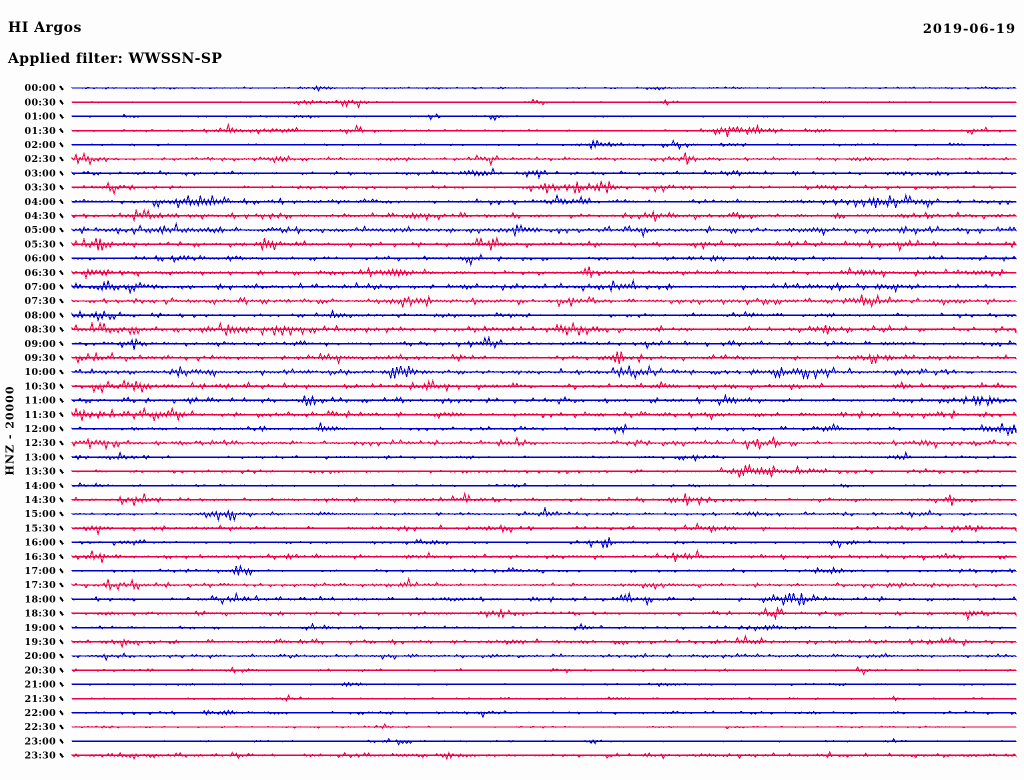 This screenshot has width=1024, height=780. I want to click on time-tick-label: 16:30, so click(41, 557).